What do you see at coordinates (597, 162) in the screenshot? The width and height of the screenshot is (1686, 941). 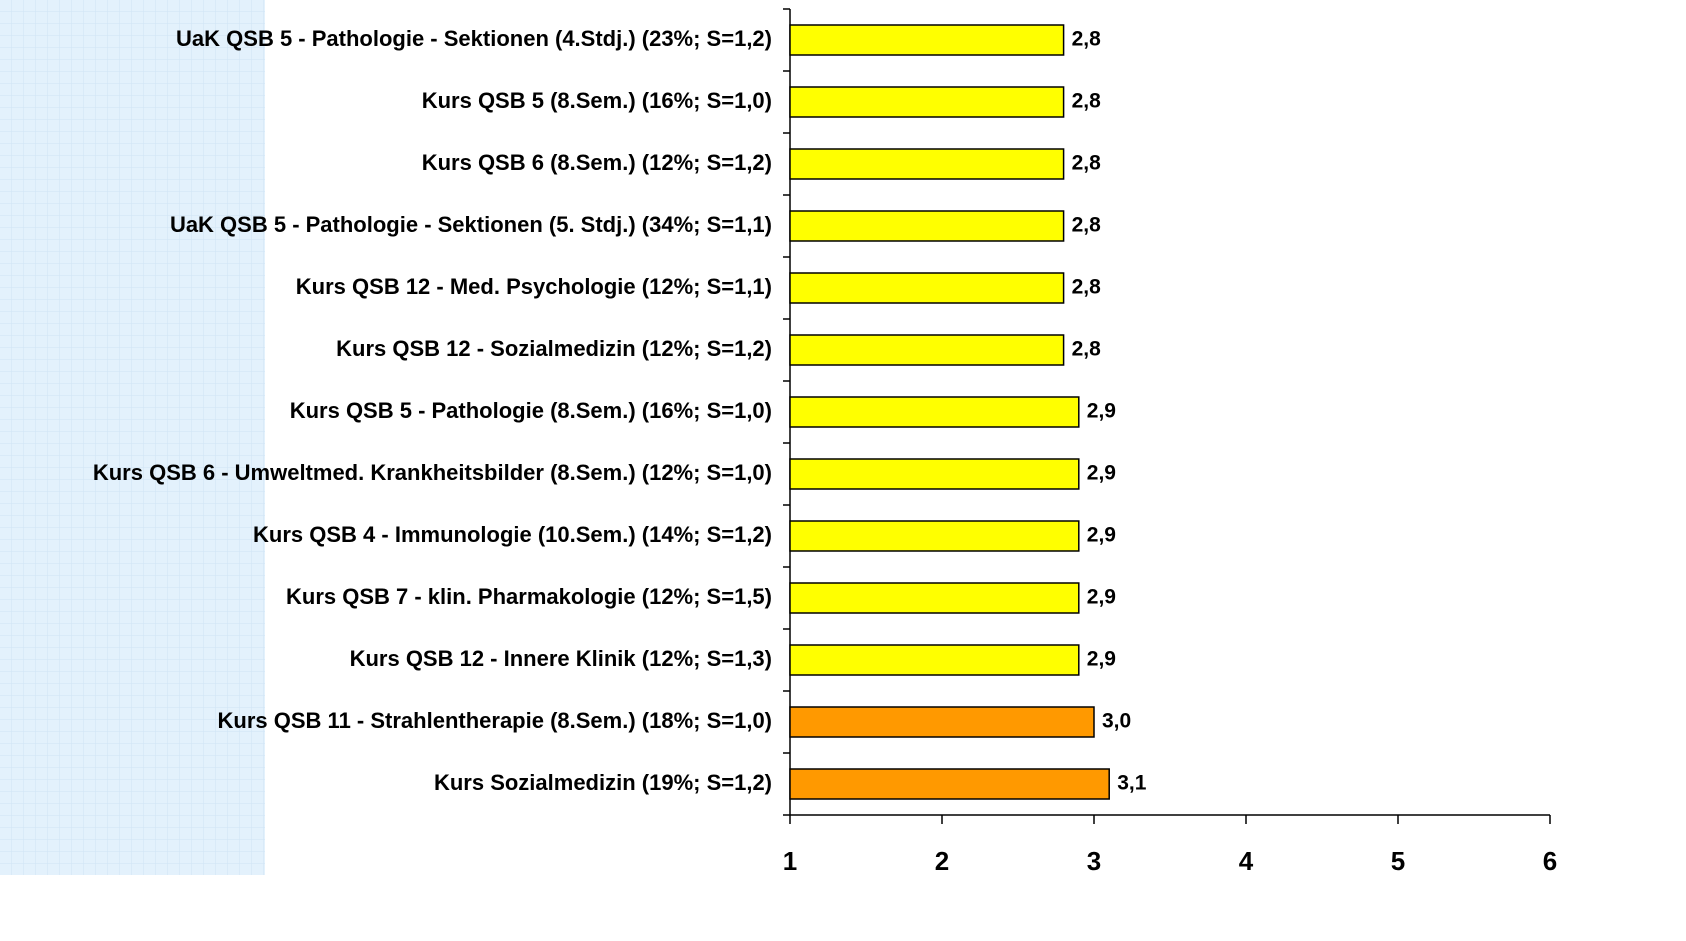 I see `y-tick-label: Kurs QSB 6 (8.Sem.) (12%; S=1,2)` at bounding box center [597, 162].